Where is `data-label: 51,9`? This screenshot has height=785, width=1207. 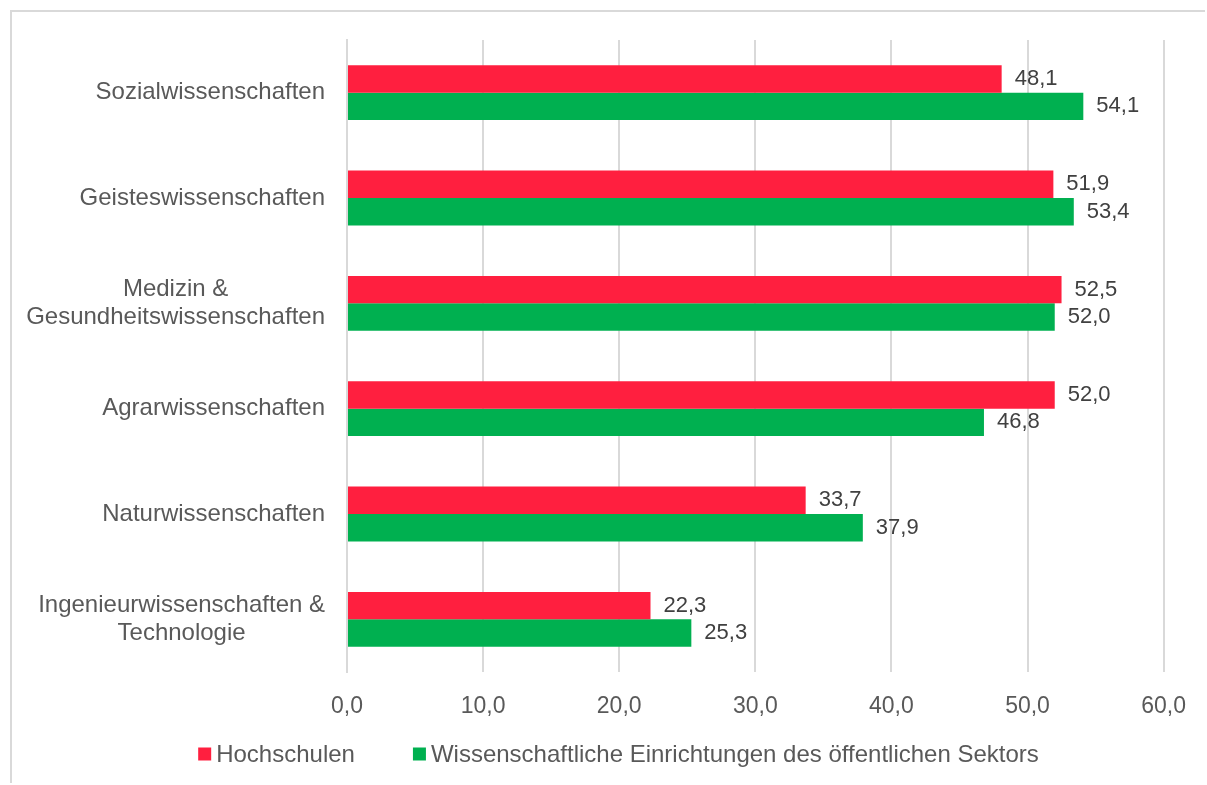 data-label: 51,9 is located at coordinates (1088, 183).